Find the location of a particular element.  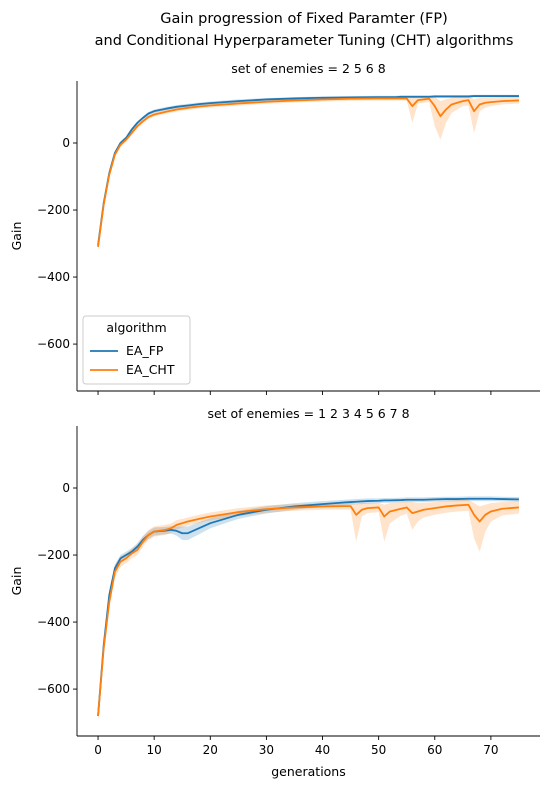

ci-band-ea_fp is located at coordinates (308, 171).